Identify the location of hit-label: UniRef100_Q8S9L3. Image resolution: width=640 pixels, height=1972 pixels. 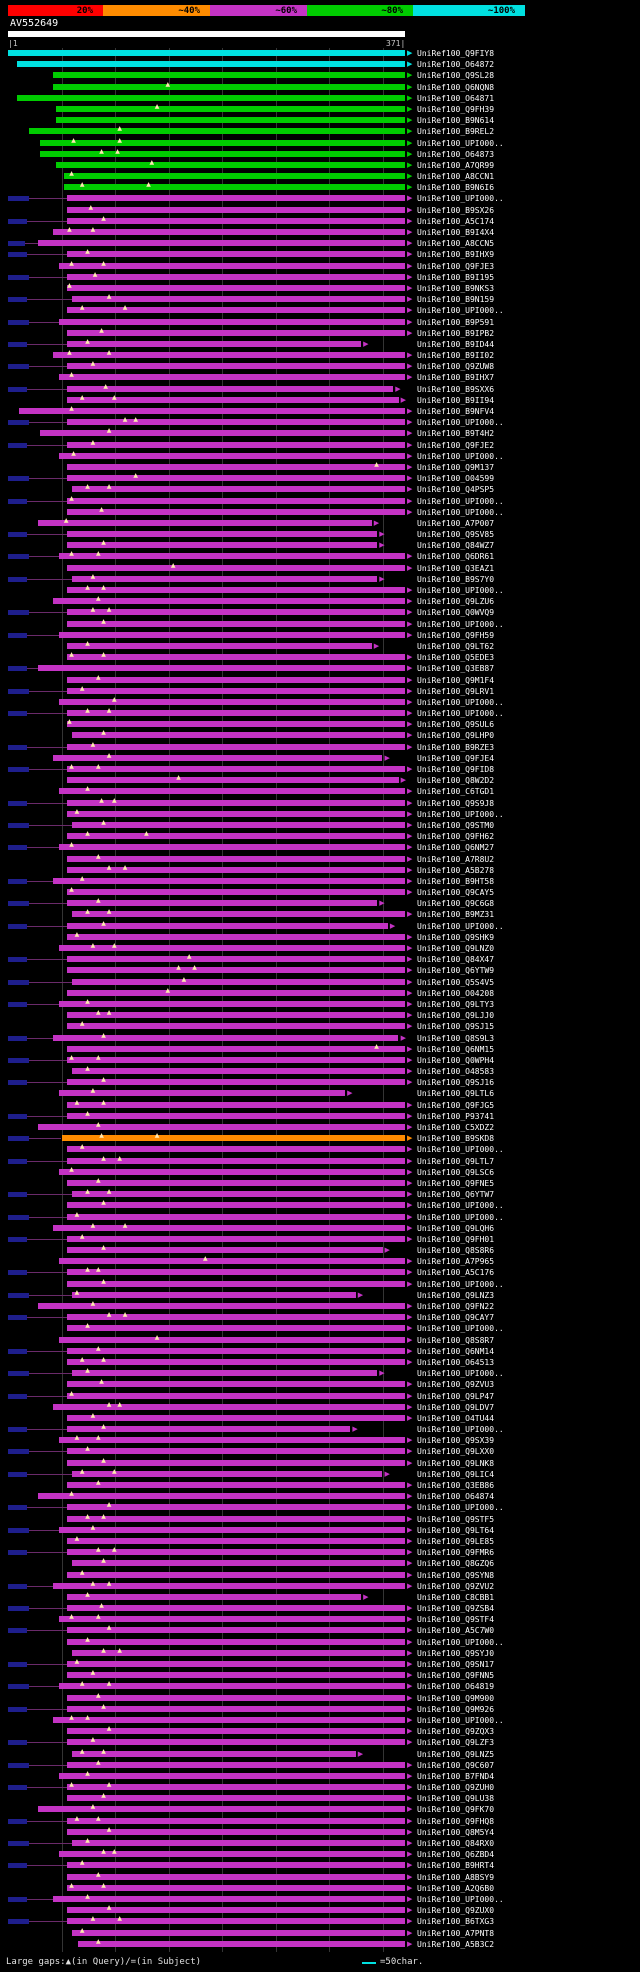
(456, 1038).